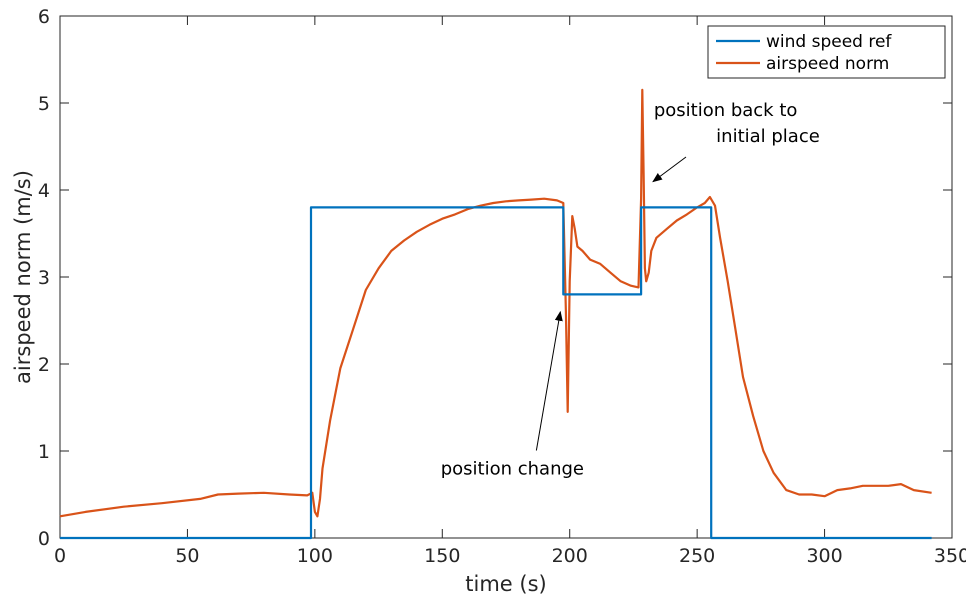 The height and width of the screenshot is (601, 966). I want to click on x-tick-label: 0, so click(60, 556).